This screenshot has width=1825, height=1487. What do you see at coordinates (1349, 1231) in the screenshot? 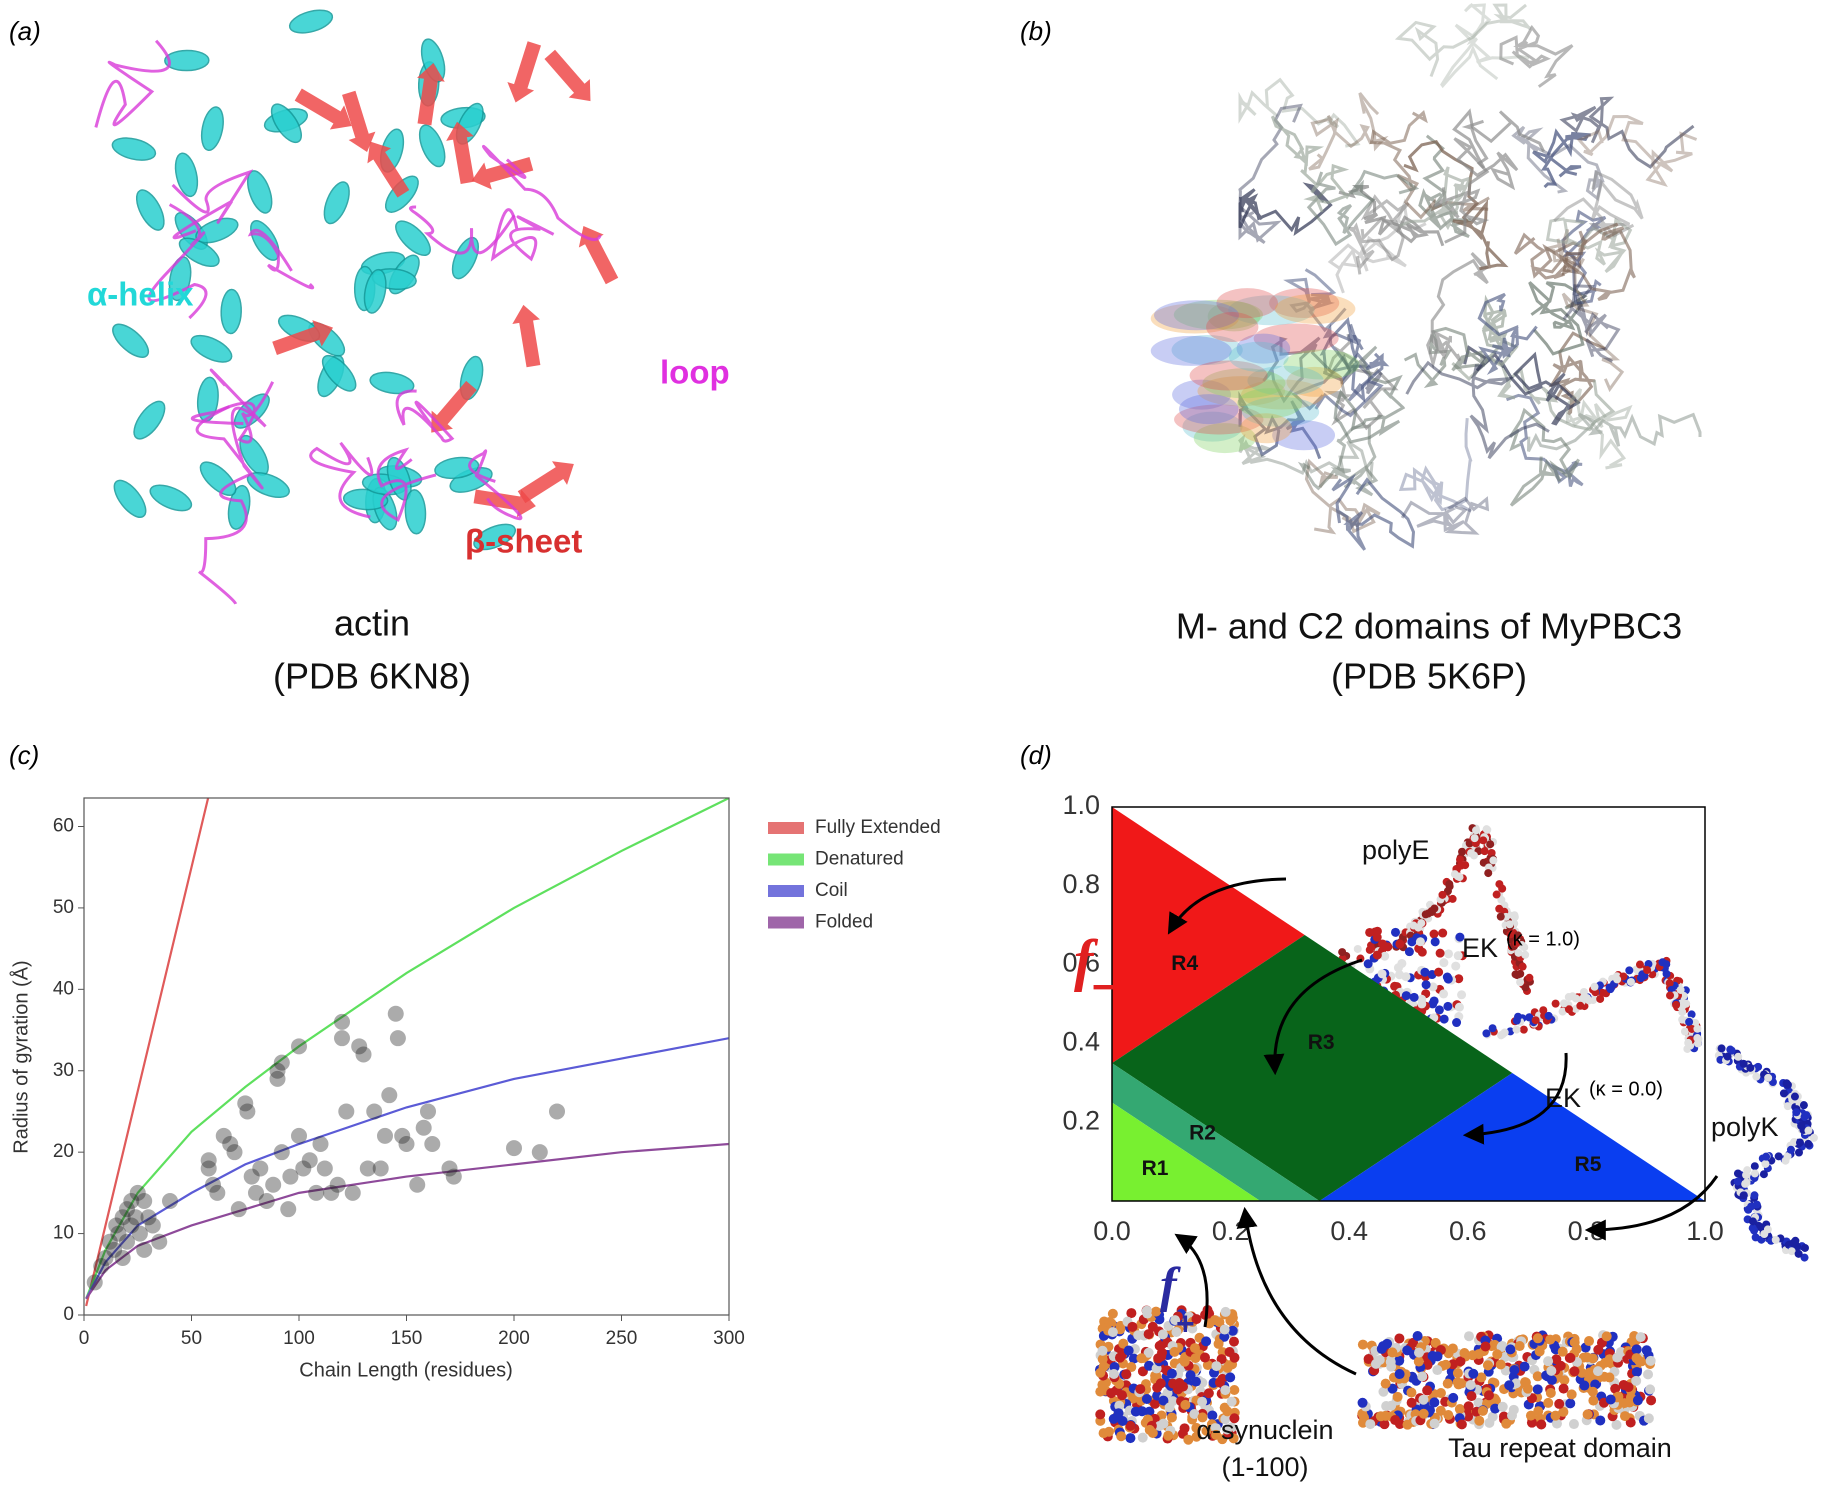
I see `x-tick-label: 0.4` at bounding box center [1349, 1231].